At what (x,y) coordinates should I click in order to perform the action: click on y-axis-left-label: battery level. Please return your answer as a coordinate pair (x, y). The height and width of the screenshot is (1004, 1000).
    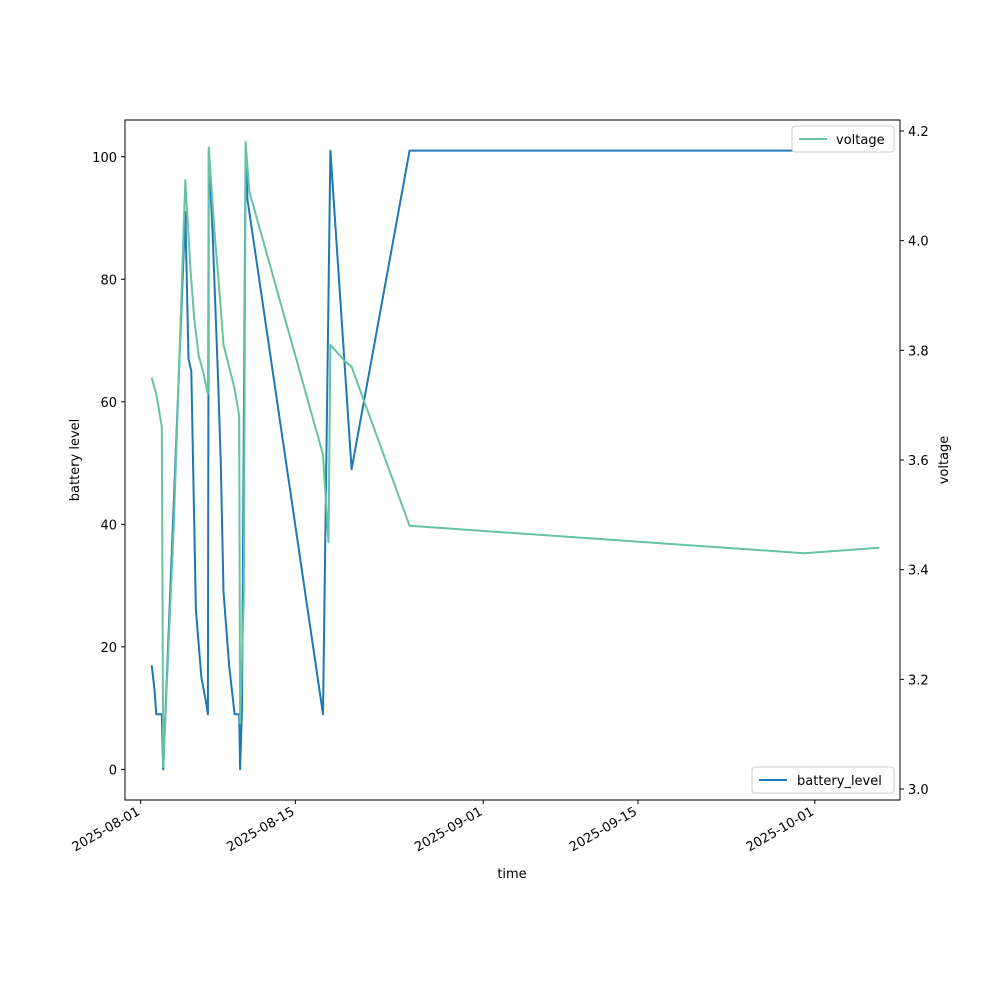
    Looking at the image, I should click on (75, 460).